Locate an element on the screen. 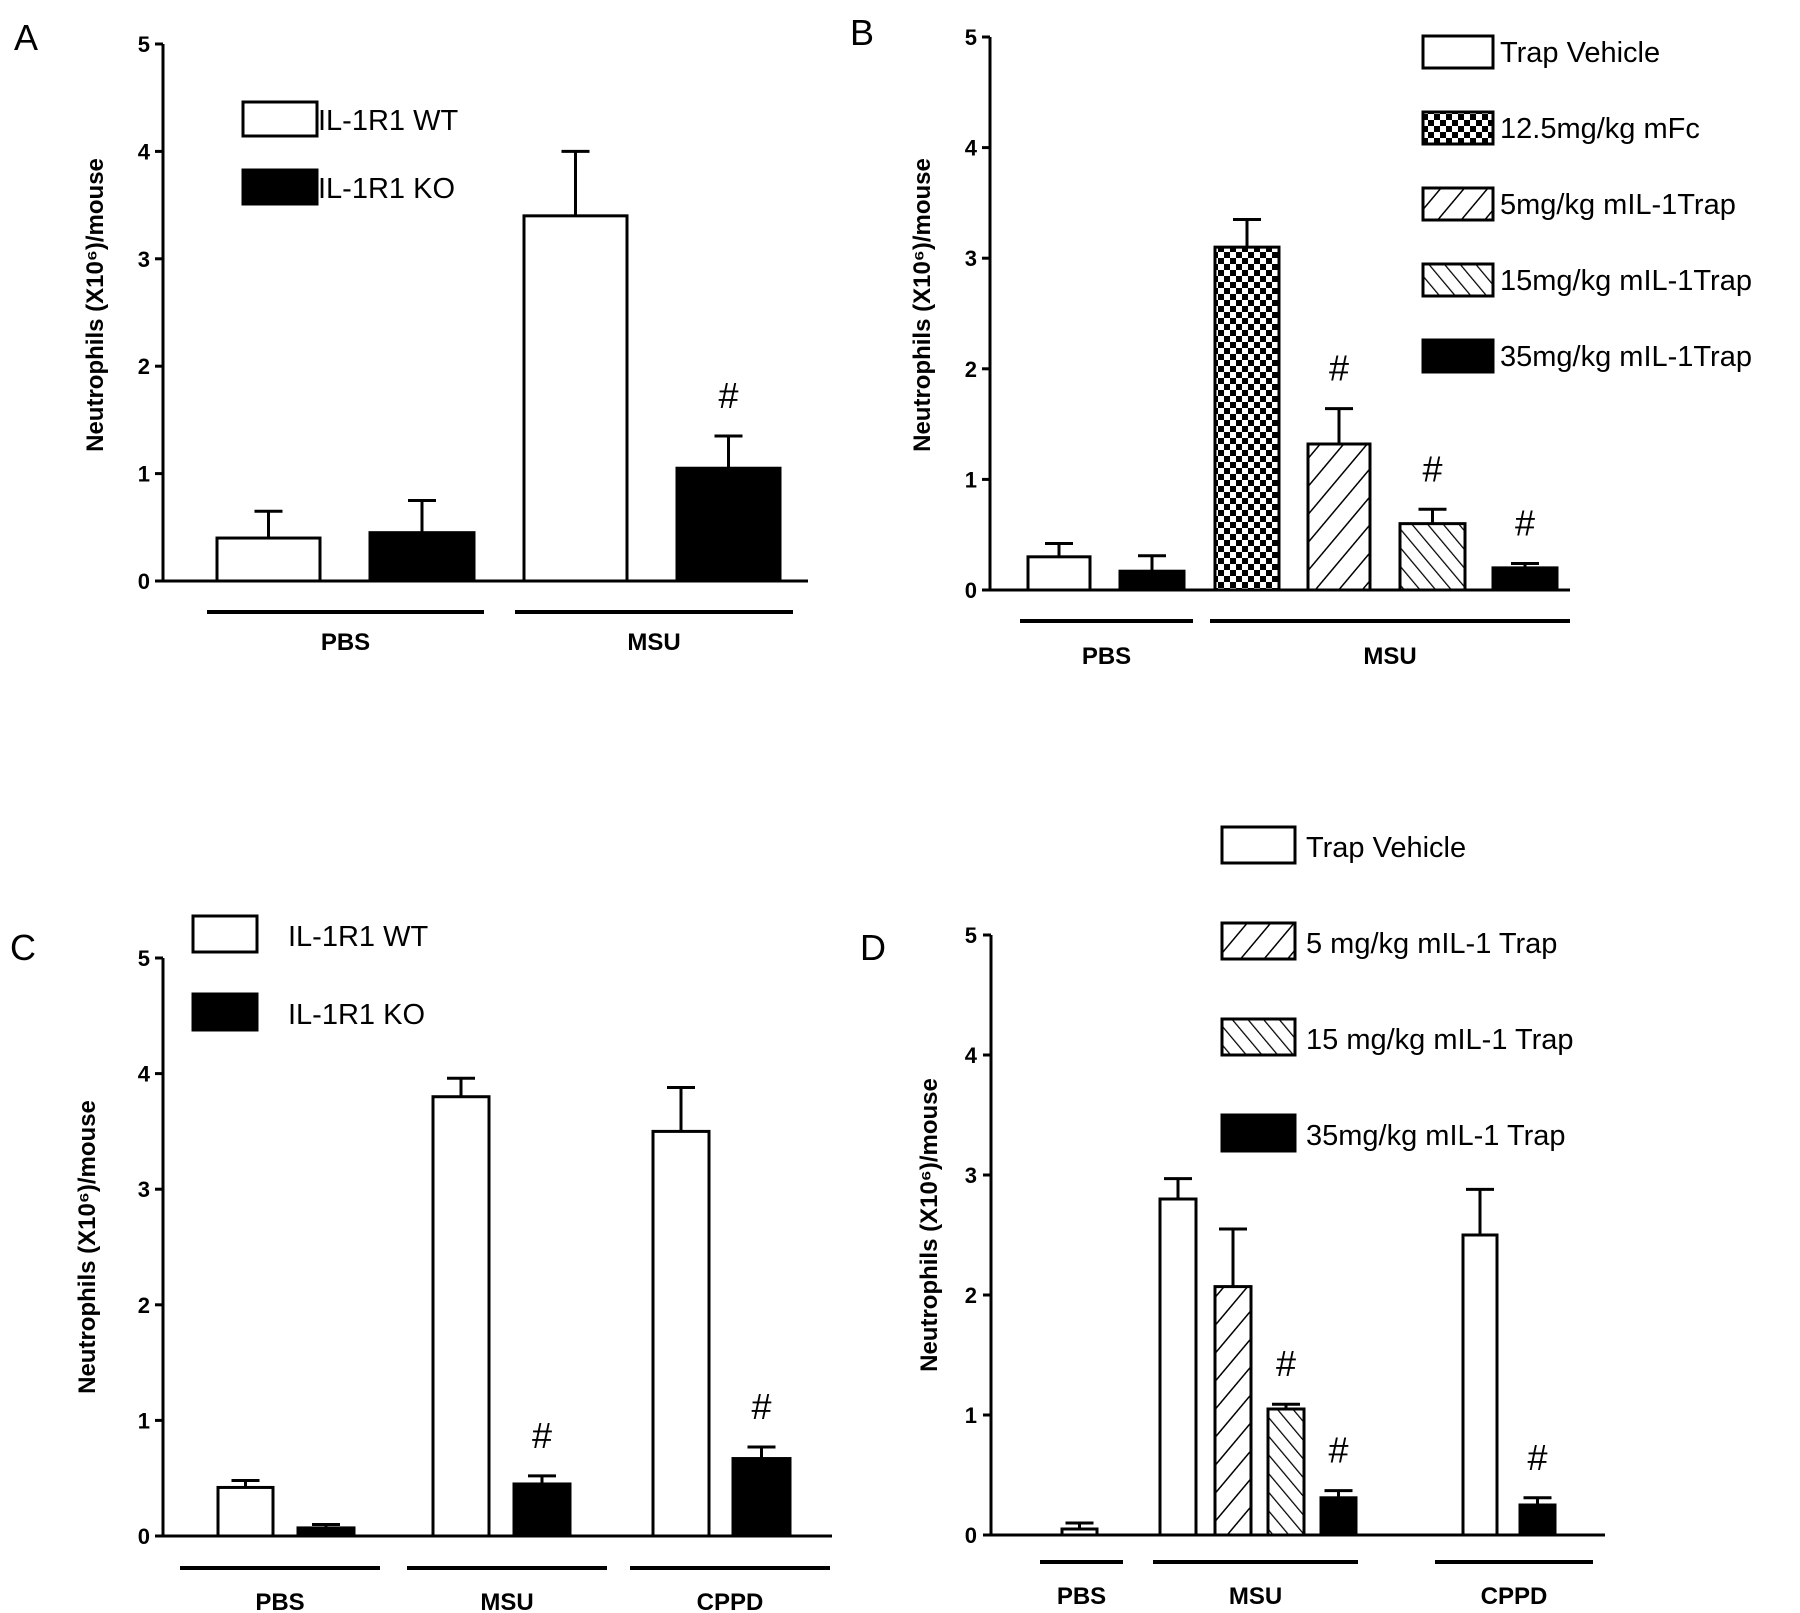 The height and width of the screenshot is (1613, 1800). panel-letter-a: A is located at coordinates (26, 37).